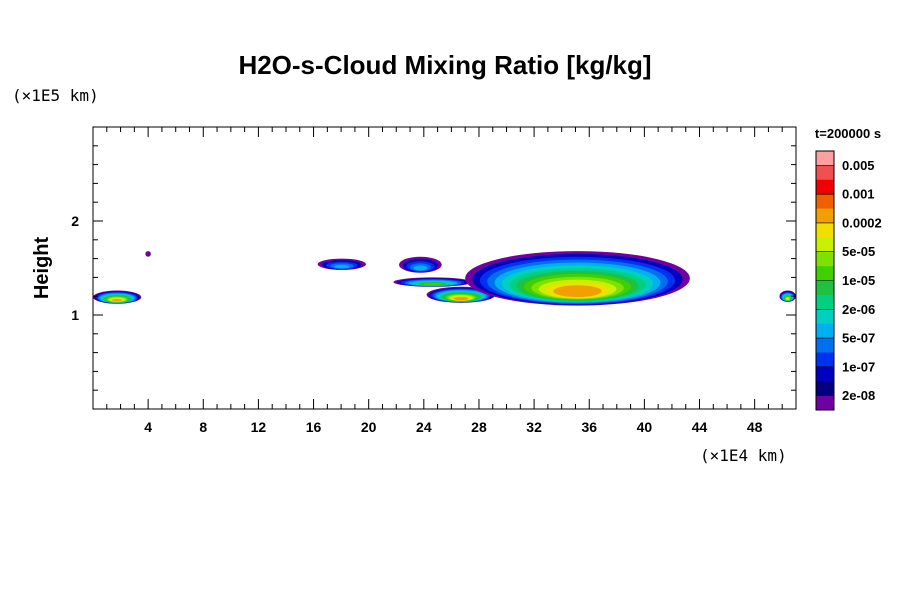 Image resolution: width=900 pixels, height=600 pixels. Describe the element at coordinates (862, 222) in the screenshot. I see `colorbar-label: 0.0002` at that location.